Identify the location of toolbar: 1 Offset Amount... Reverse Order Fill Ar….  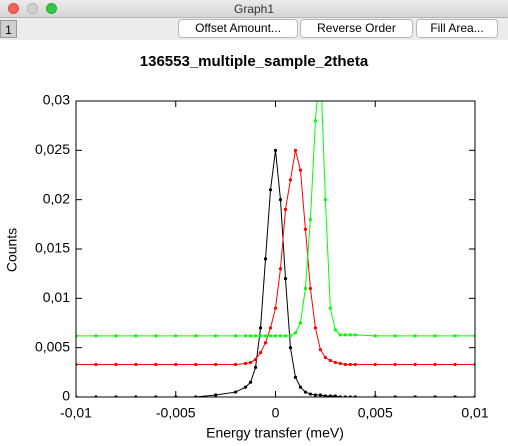
(254, 29).